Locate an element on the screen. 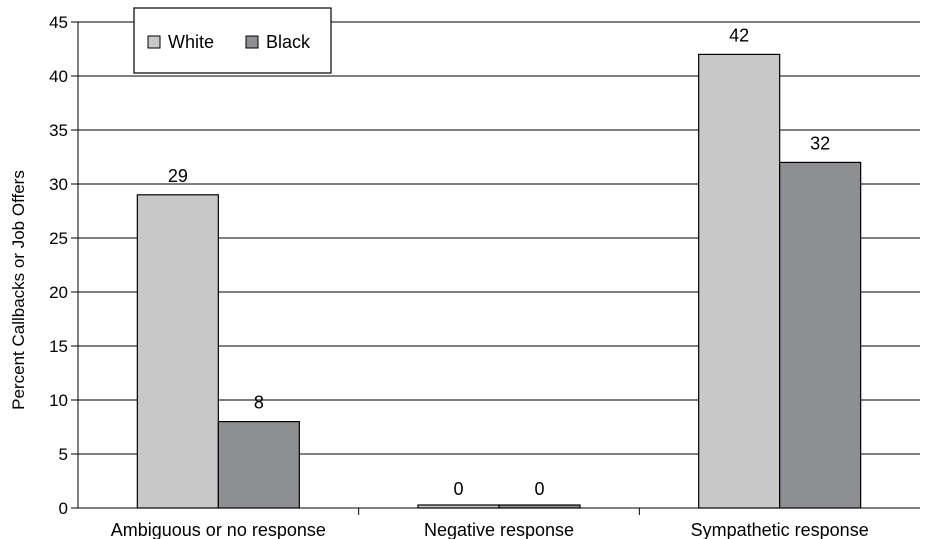  legend-label: White is located at coordinates (191, 42).